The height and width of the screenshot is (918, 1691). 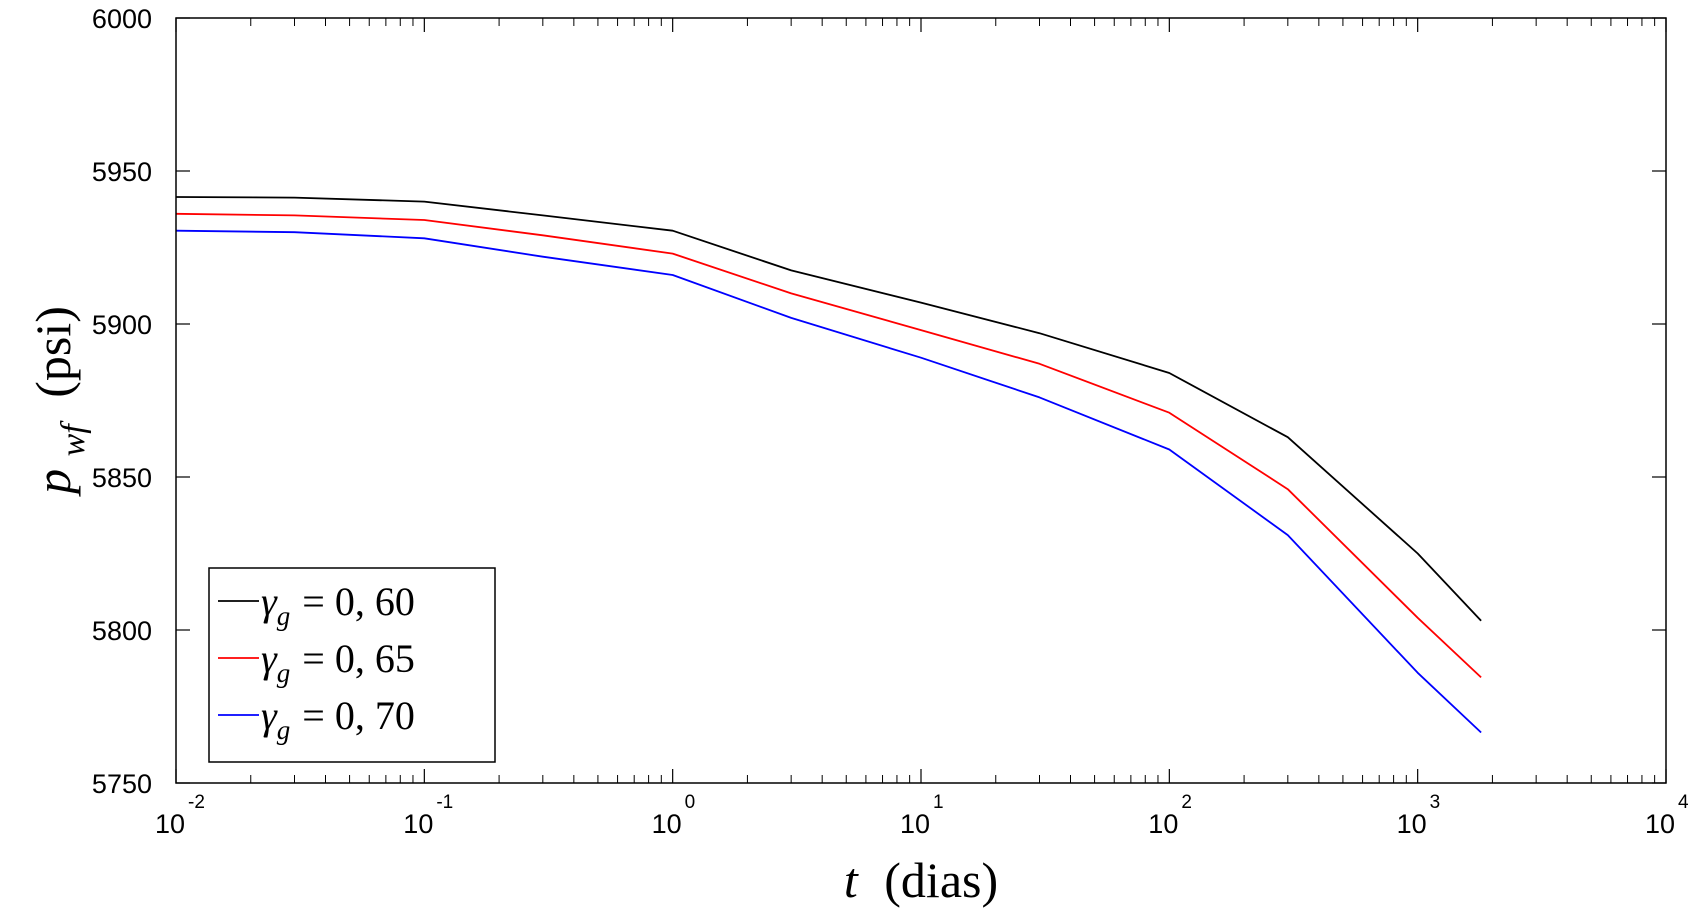 I want to click on x-tick-label: 10⁰, so click(x=674, y=815).